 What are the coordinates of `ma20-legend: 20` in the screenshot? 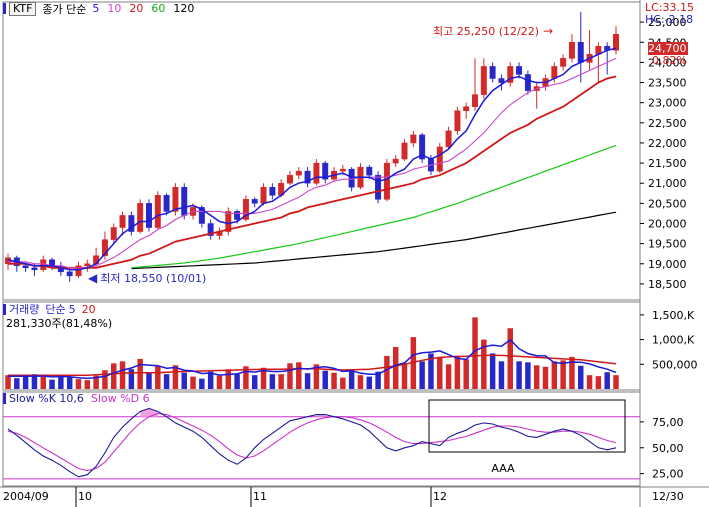 It's located at (136, 8).